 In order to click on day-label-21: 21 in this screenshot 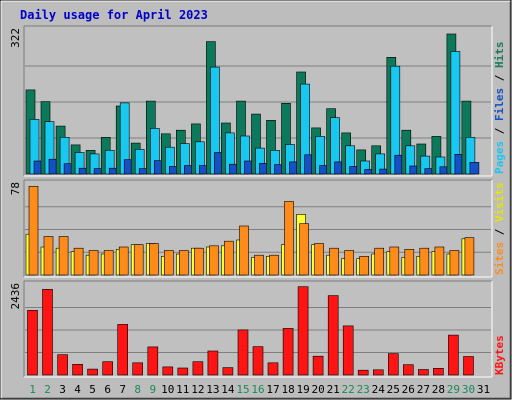, I will do `click(333, 389)`.